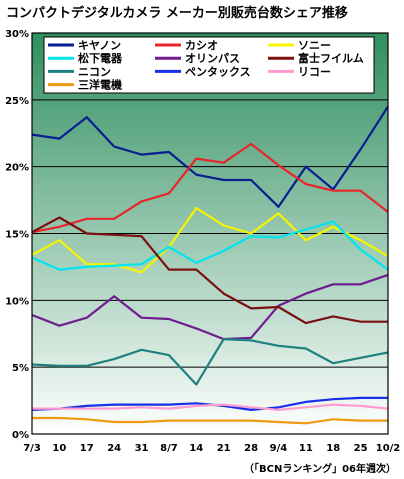 This screenshot has width=404, height=479. I want to click on x-tick-label: 17, so click(87, 448).